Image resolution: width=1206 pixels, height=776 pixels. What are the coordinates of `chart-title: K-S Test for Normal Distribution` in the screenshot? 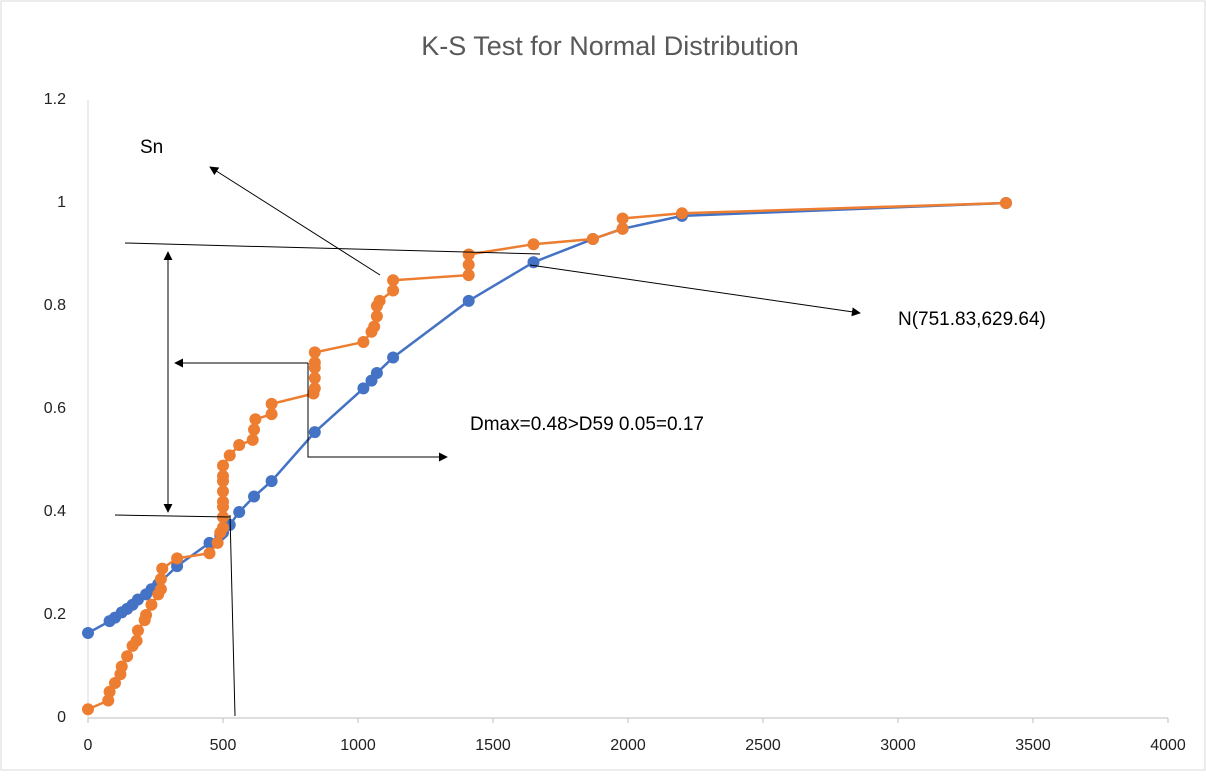 It's located at (610, 46).